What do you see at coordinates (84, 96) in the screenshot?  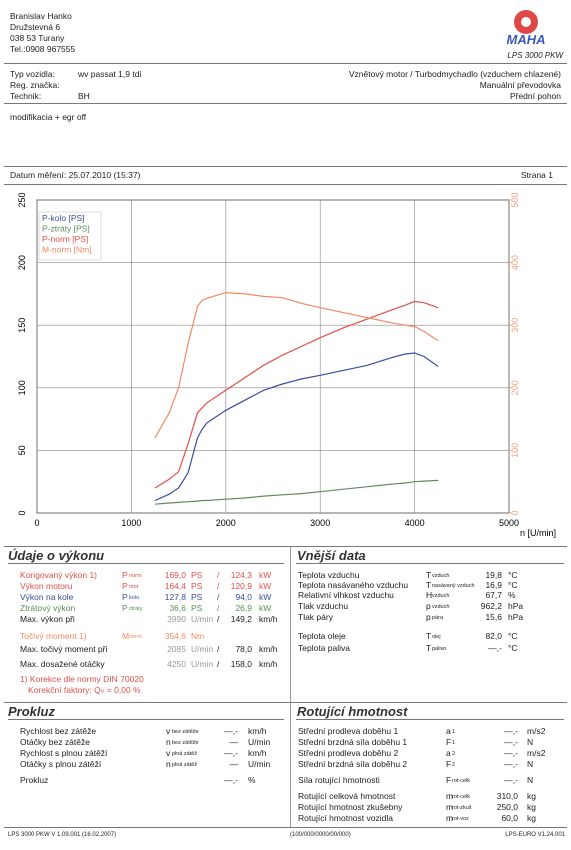 I see `vehicle-value: BH` at bounding box center [84, 96].